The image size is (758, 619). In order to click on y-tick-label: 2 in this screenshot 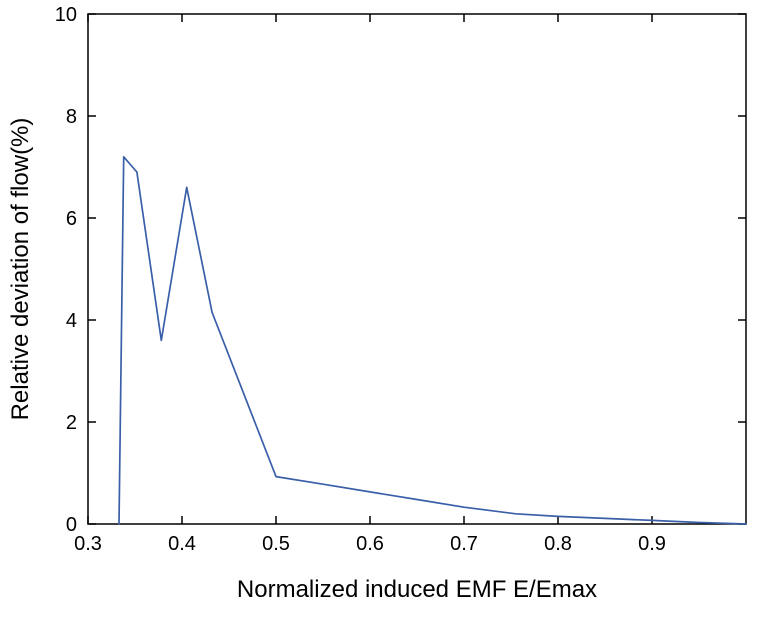, I will do `click(71, 423)`.